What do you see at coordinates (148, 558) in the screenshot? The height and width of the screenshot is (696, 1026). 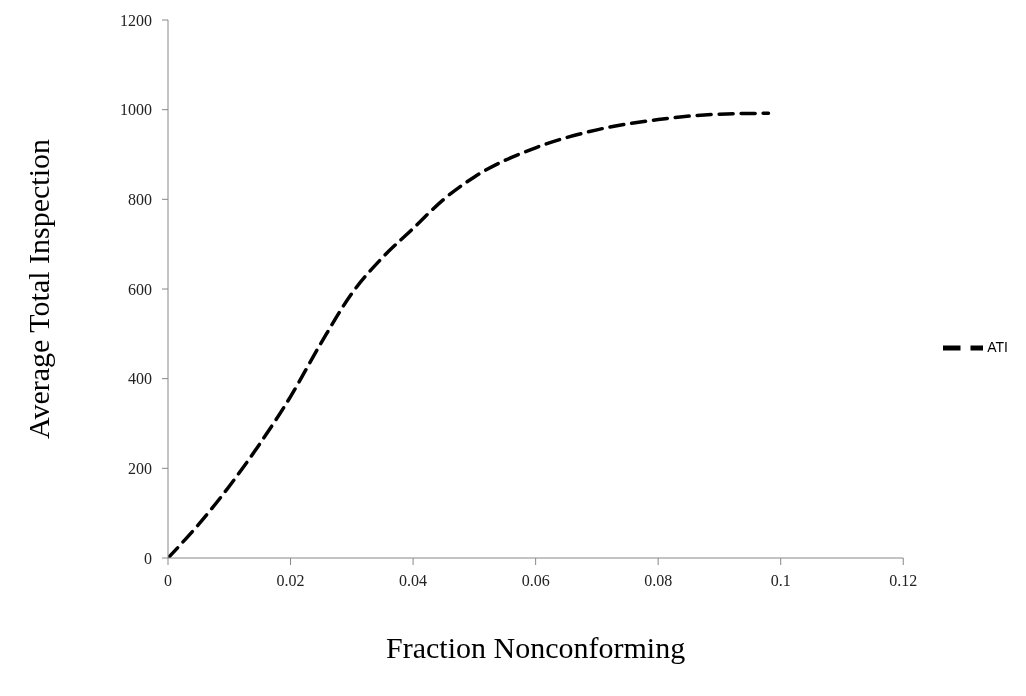 I see `y-tick-label: 0` at bounding box center [148, 558].